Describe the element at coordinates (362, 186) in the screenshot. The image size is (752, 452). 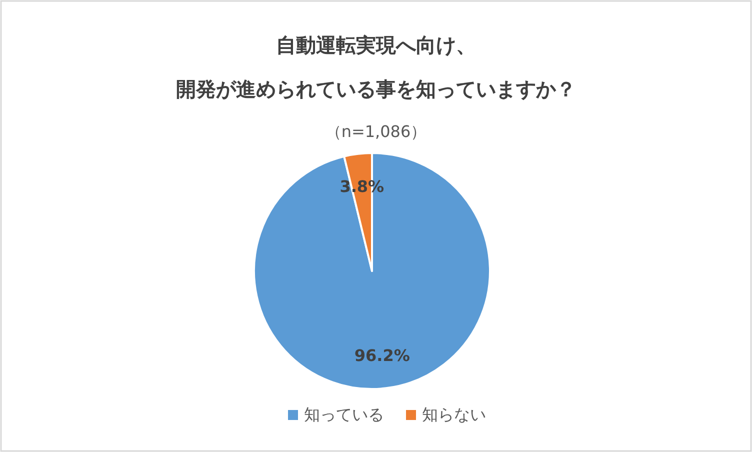
I see `data-label: 3.8%` at that location.